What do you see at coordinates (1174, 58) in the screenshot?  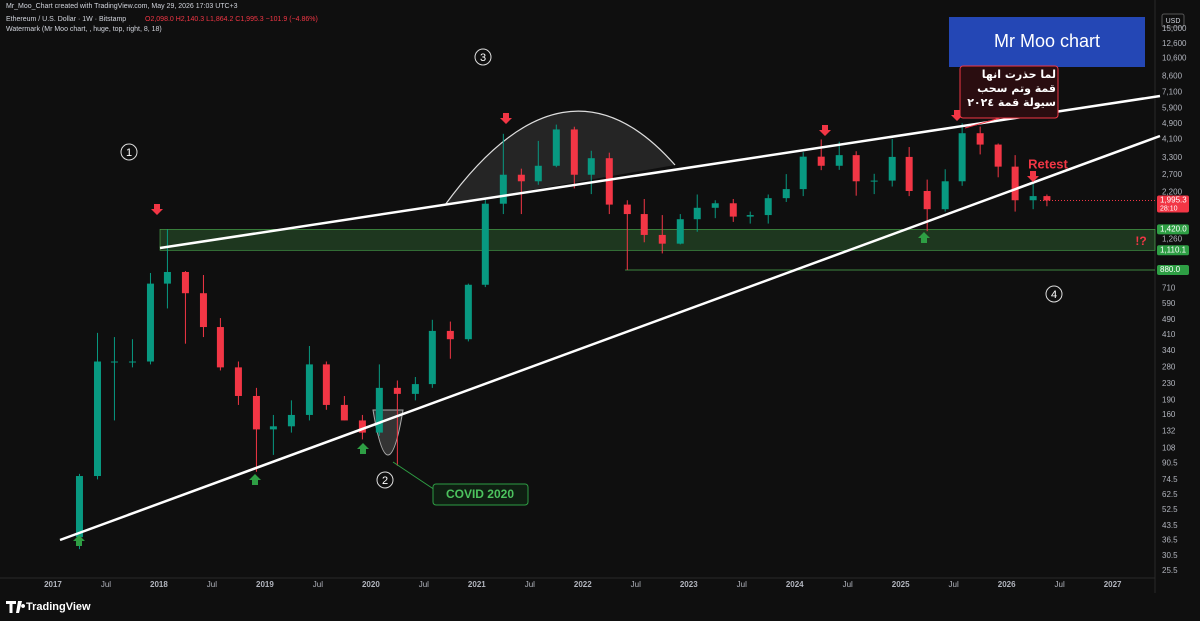 I see `y-tick-label: 10,600` at bounding box center [1174, 58].